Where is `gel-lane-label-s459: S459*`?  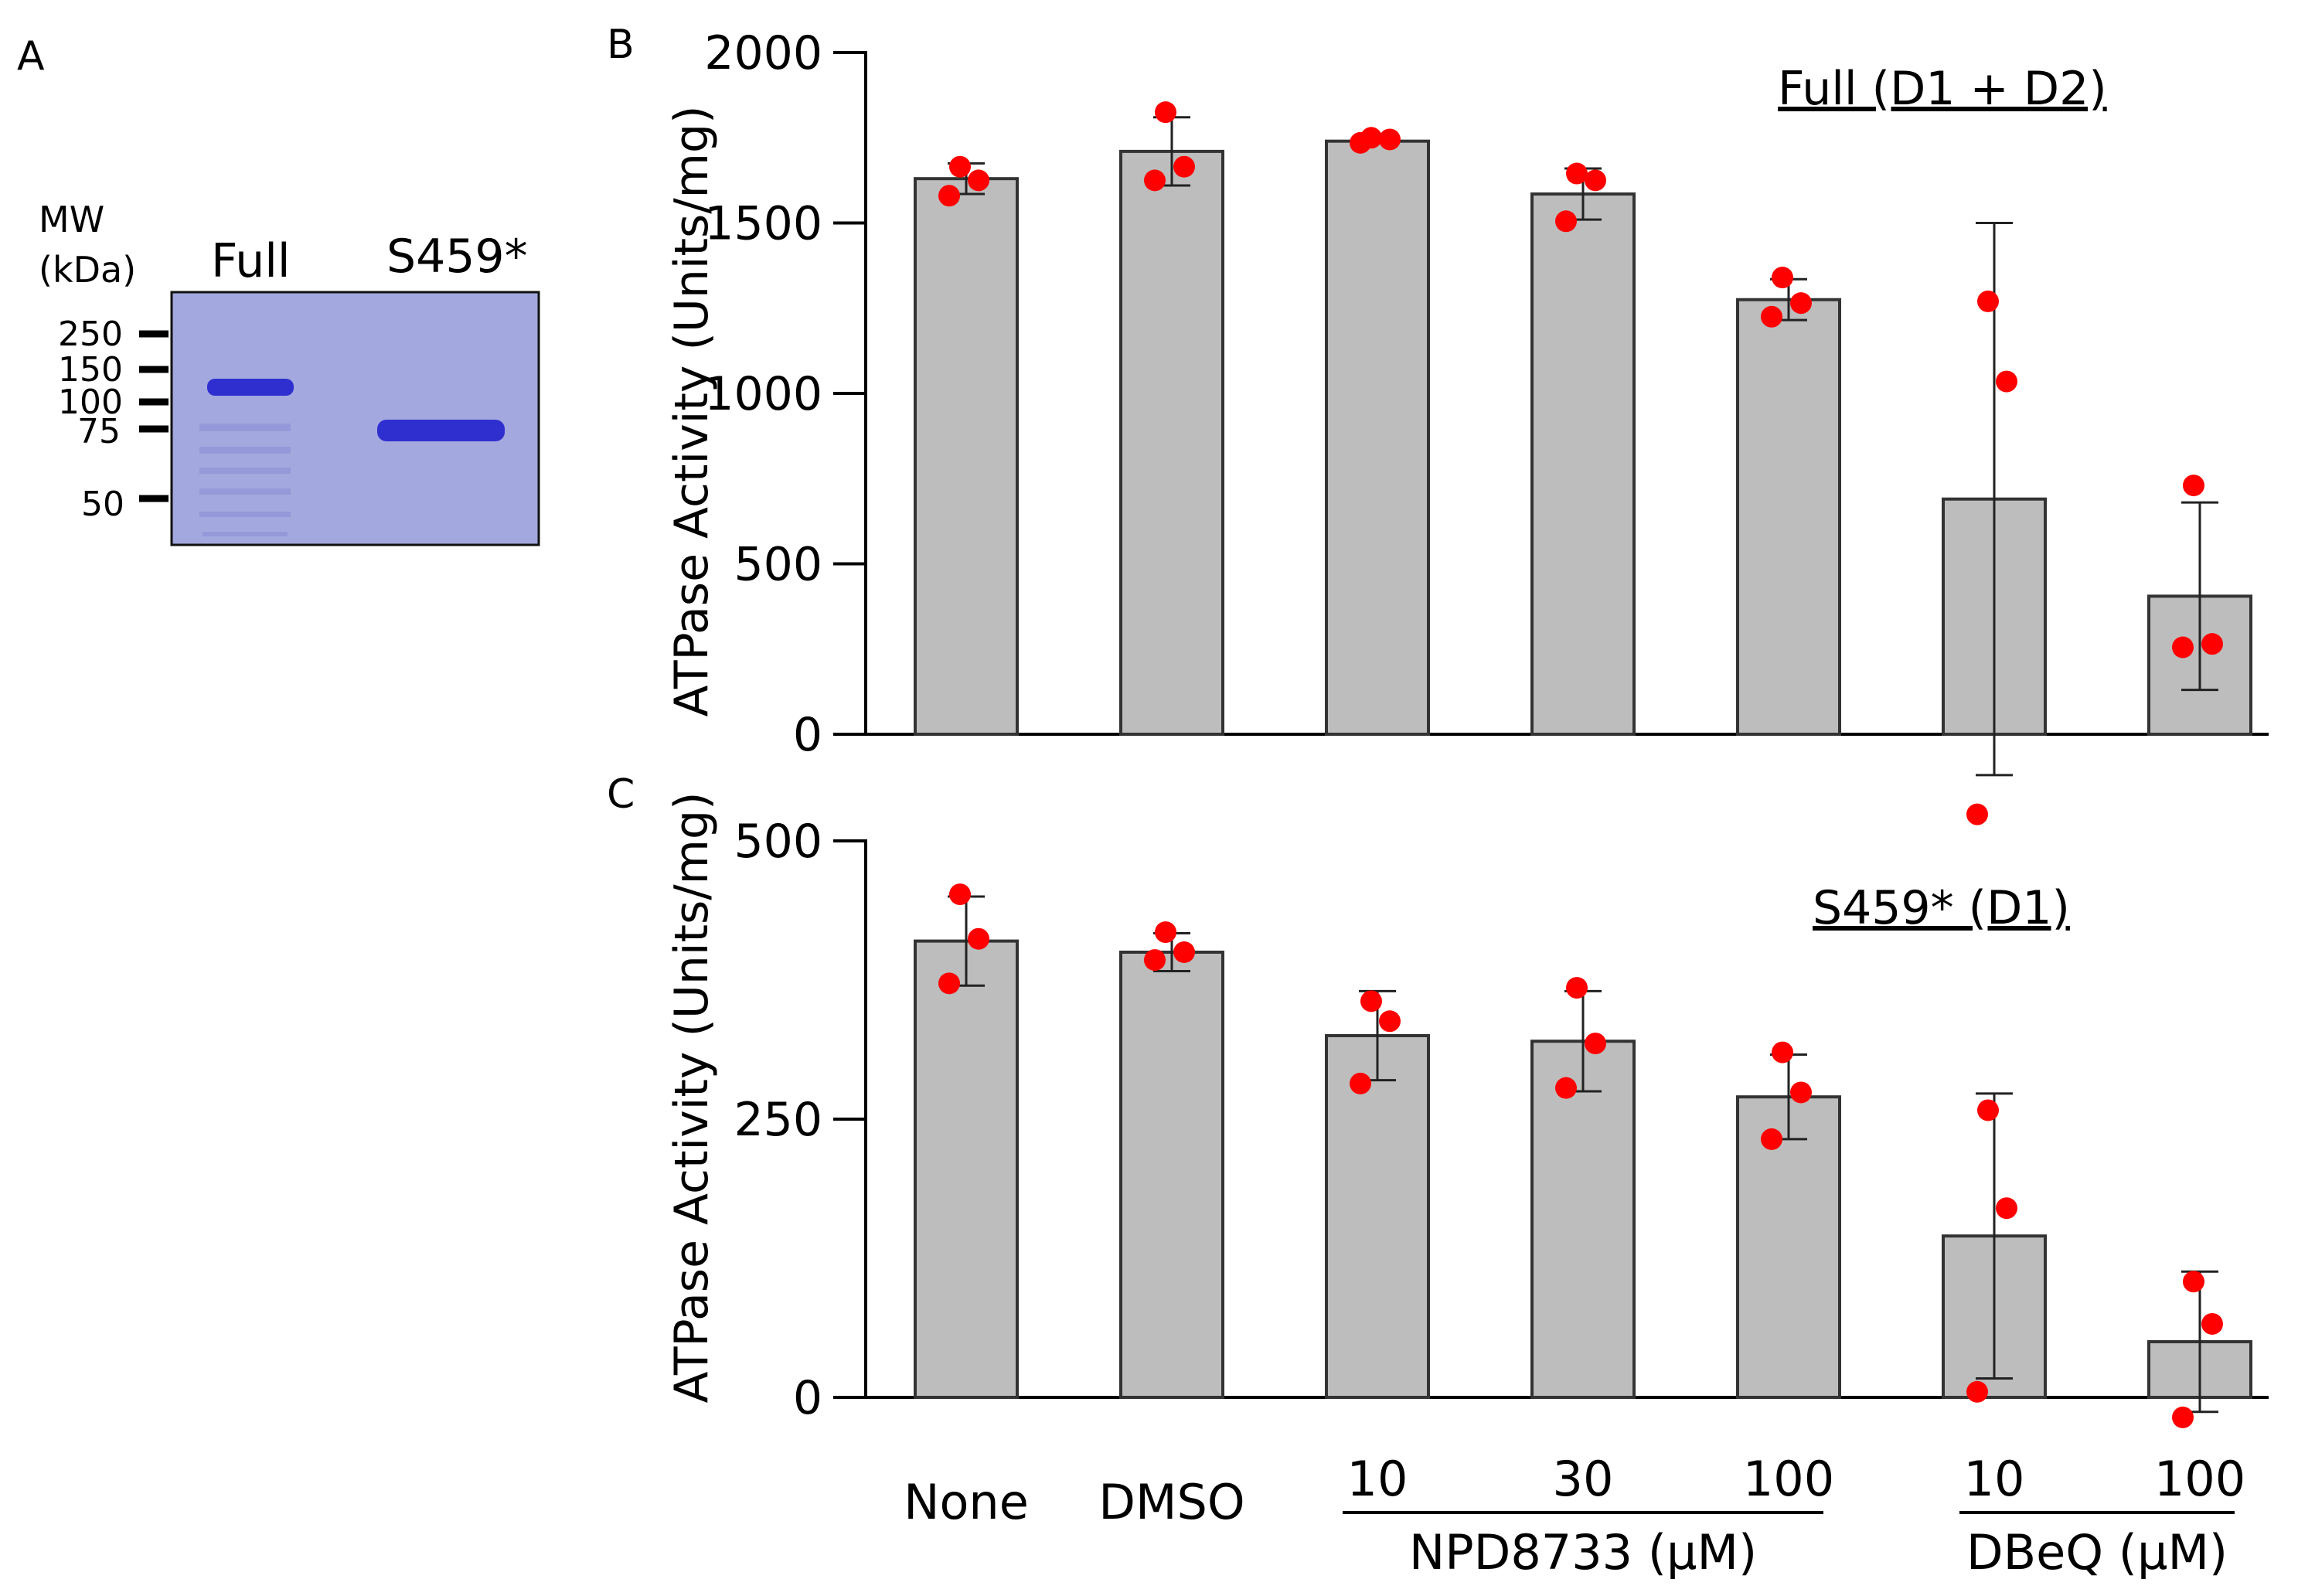 gel-lane-label-s459: S459* is located at coordinates (457, 257).